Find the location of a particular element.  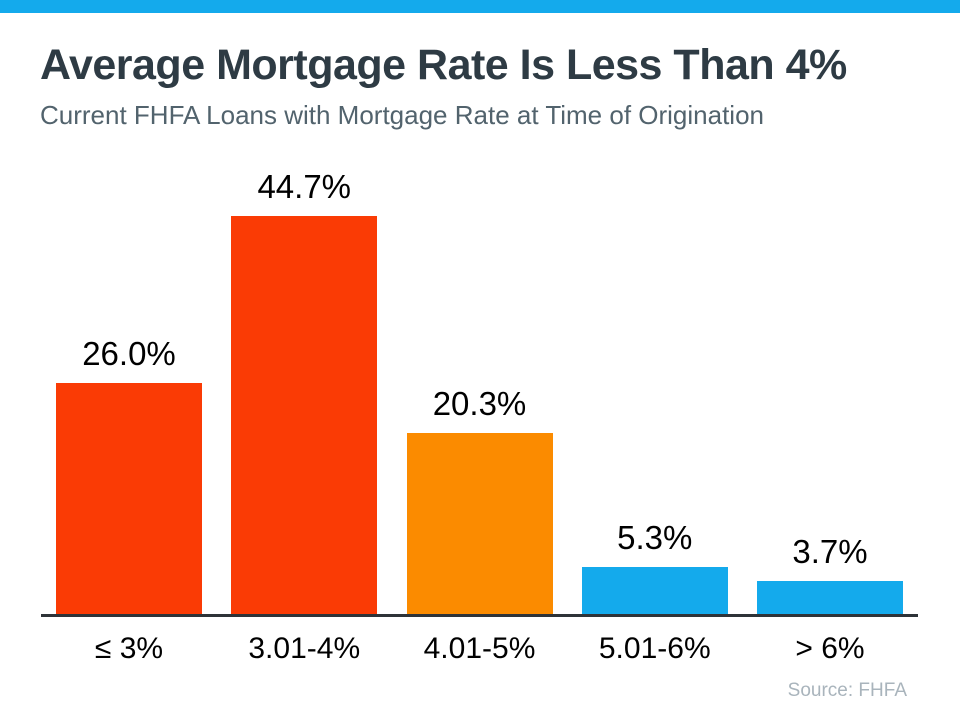

bar-column: 3.7% is located at coordinates (830, 387).